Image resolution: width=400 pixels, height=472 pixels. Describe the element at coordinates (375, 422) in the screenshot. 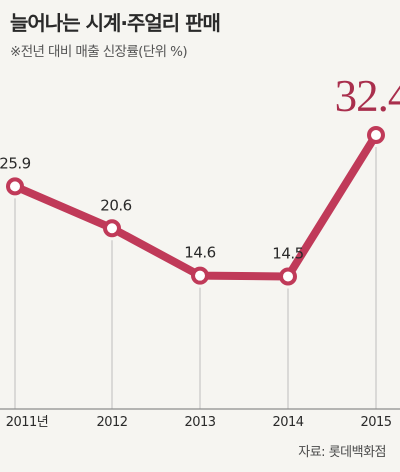

I see `x-tick-label-4: 2015` at that location.